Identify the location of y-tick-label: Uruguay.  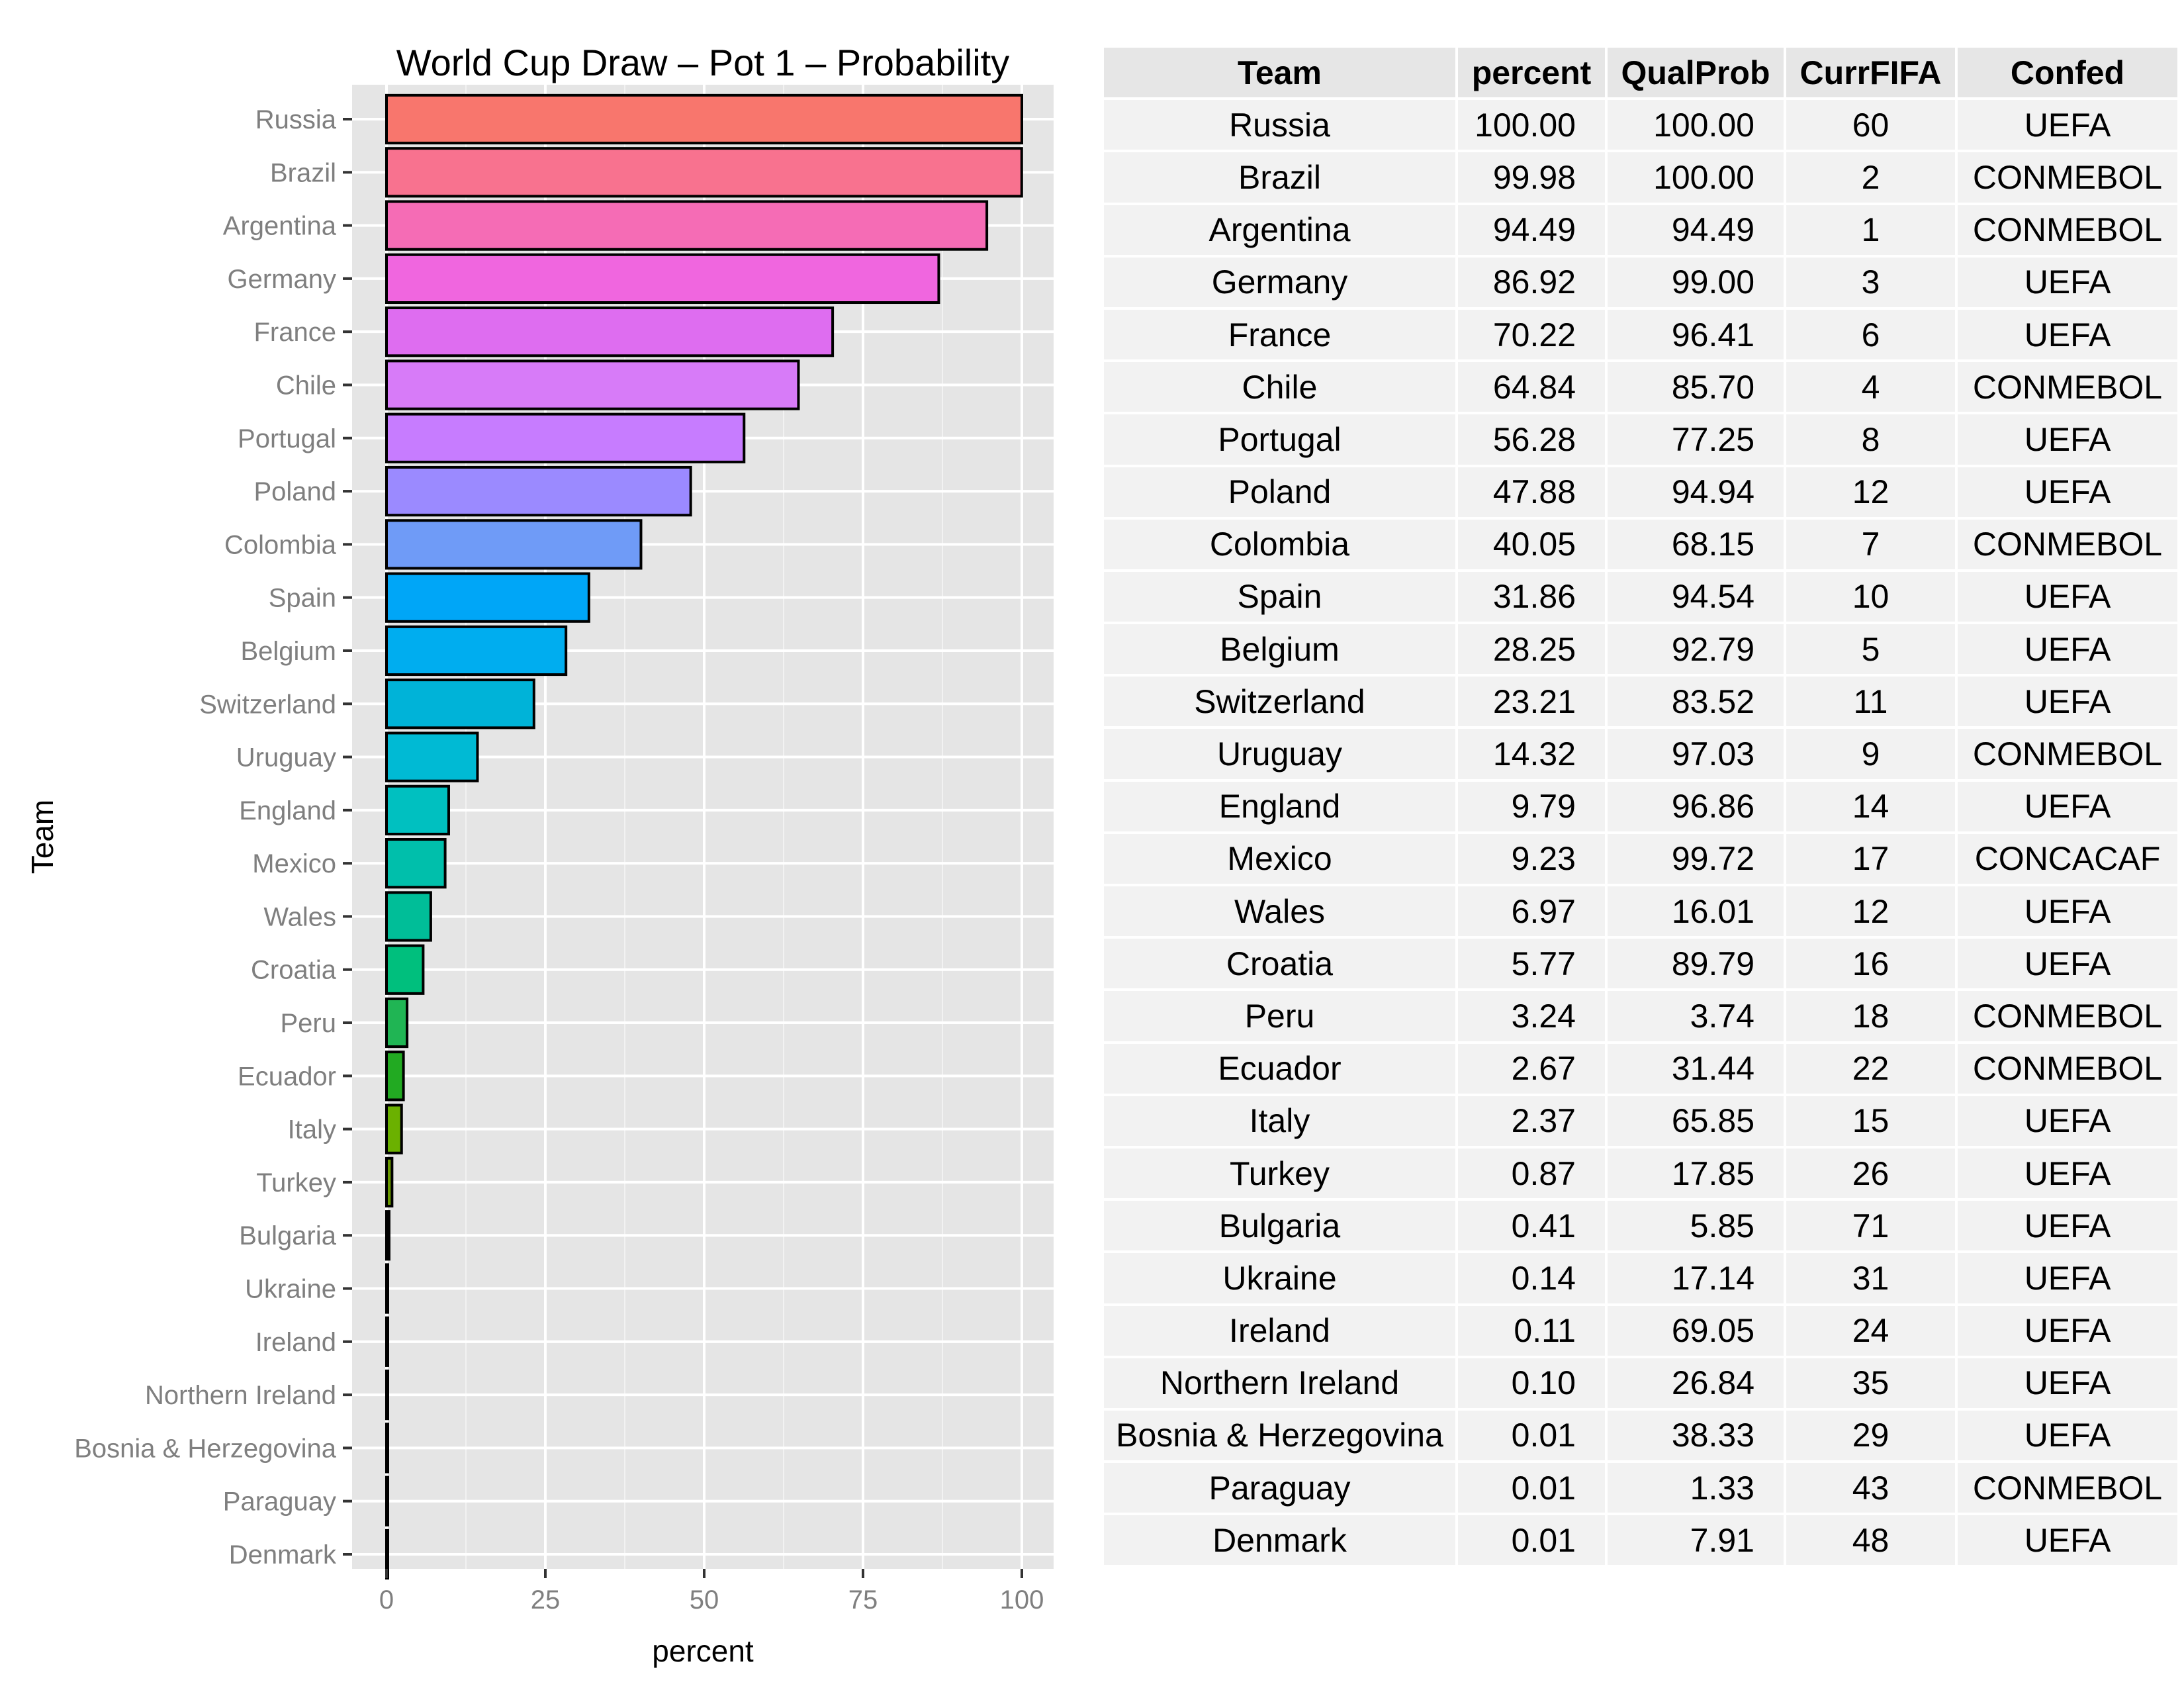
(286, 758).